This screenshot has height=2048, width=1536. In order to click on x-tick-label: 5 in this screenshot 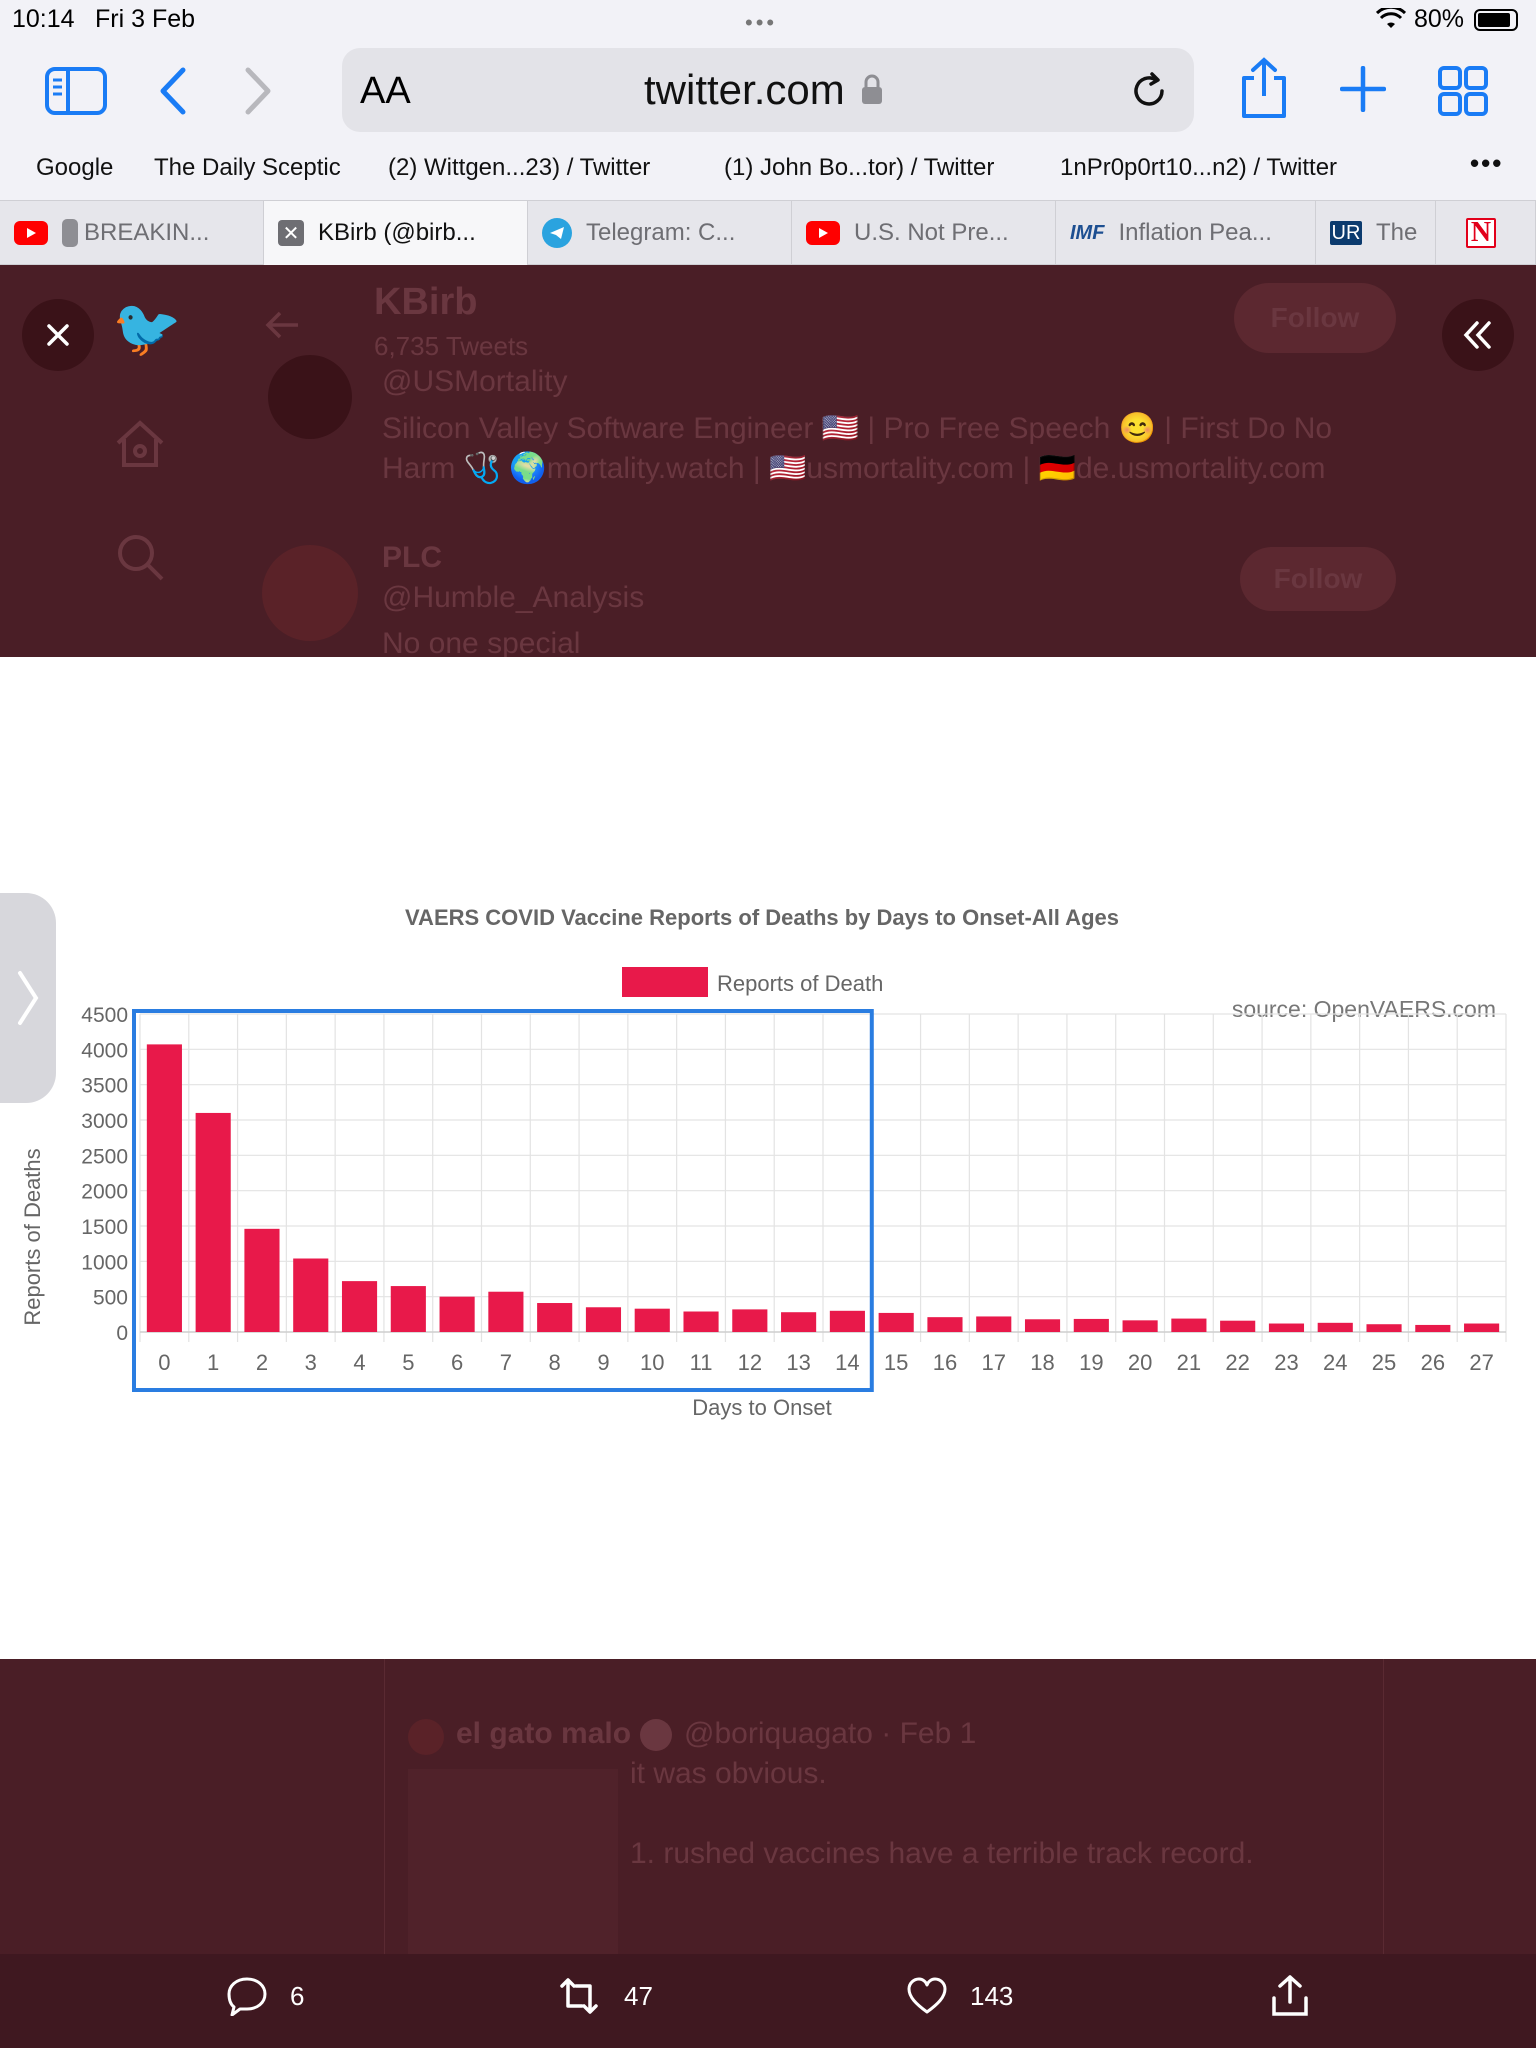, I will do `click(408, 1362)`.